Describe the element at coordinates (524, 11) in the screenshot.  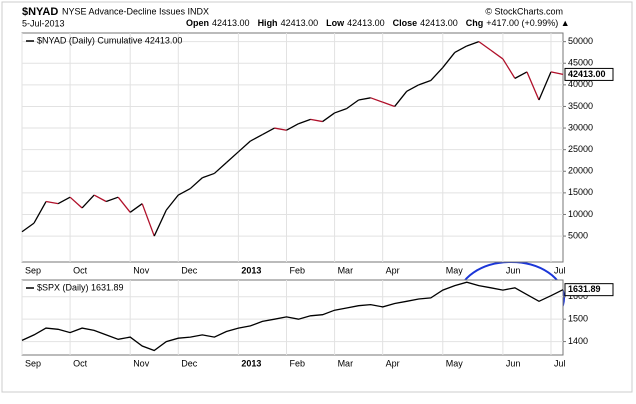
I see `source: © StockCharts.com` at that location.